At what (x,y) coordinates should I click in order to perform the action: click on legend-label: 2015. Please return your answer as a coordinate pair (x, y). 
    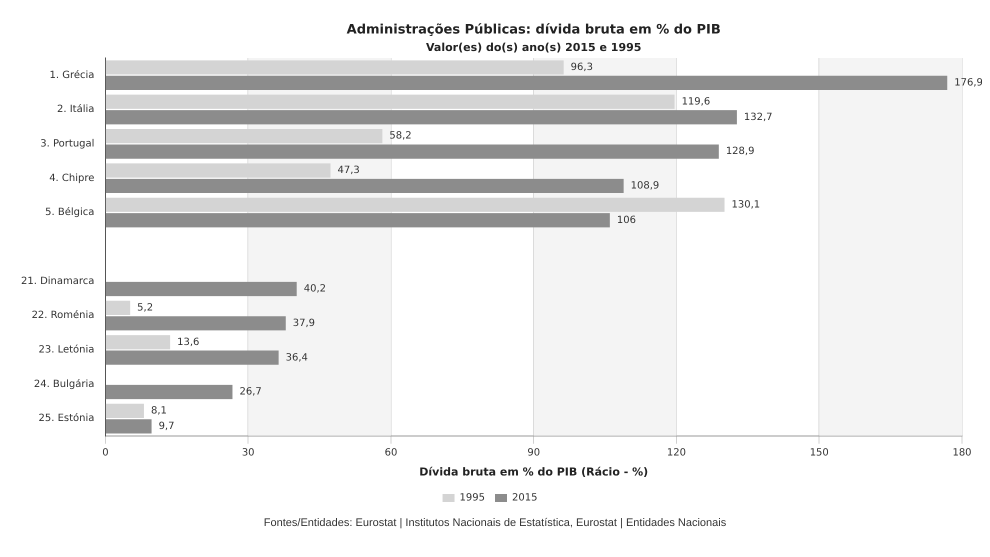
    Looking at the image, I should click on (525, 498).